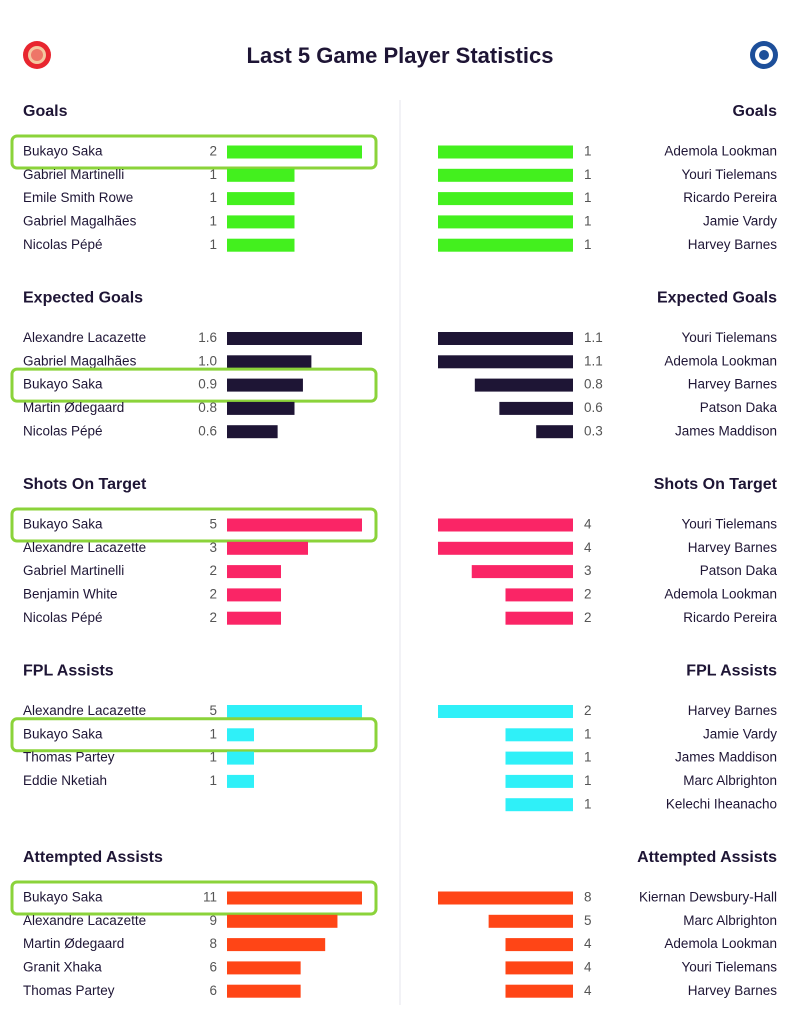 This screenshot has height=1009, width=800. Describe the element at coordinates (729, 174) in the screenshot. I see `player-name: Youri Tielemans` at that location.